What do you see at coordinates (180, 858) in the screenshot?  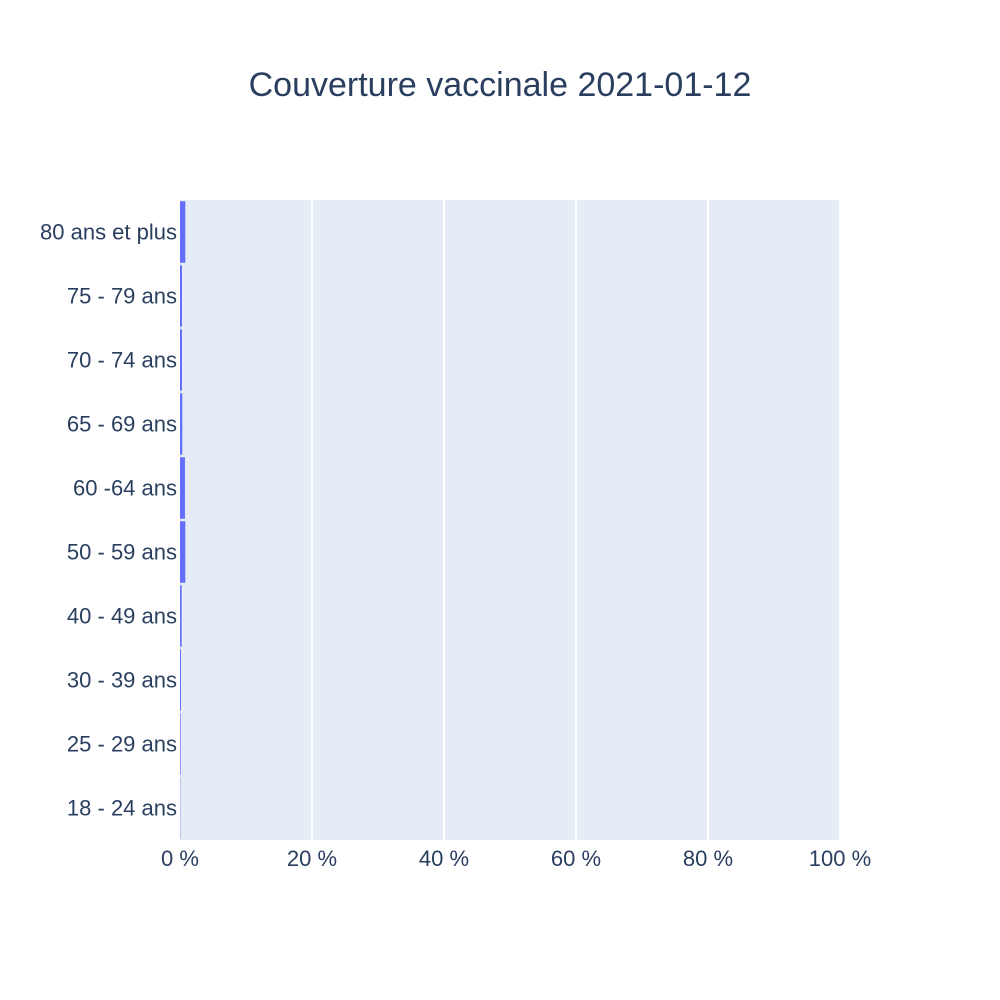 I see `x-tick-label: 0 %` at bounding box center [180, 858].